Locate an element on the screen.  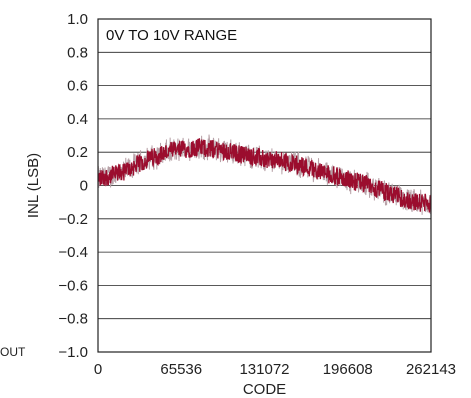
y-axis-title: INL (LSB) is located at coordinates (33, 185).